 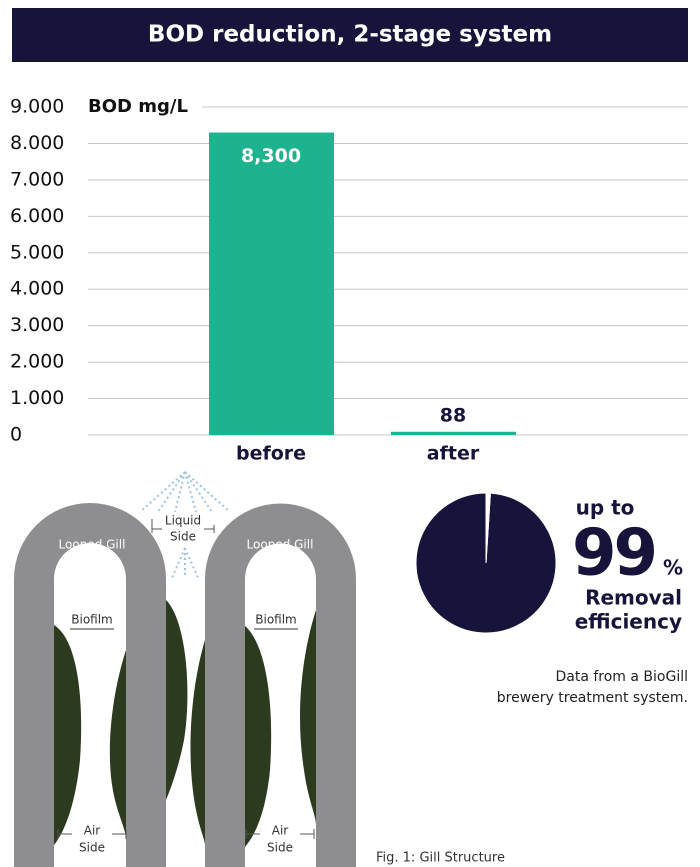 I want to click on y-axis-label: BOD mg/L, so click(x=138, y=106).